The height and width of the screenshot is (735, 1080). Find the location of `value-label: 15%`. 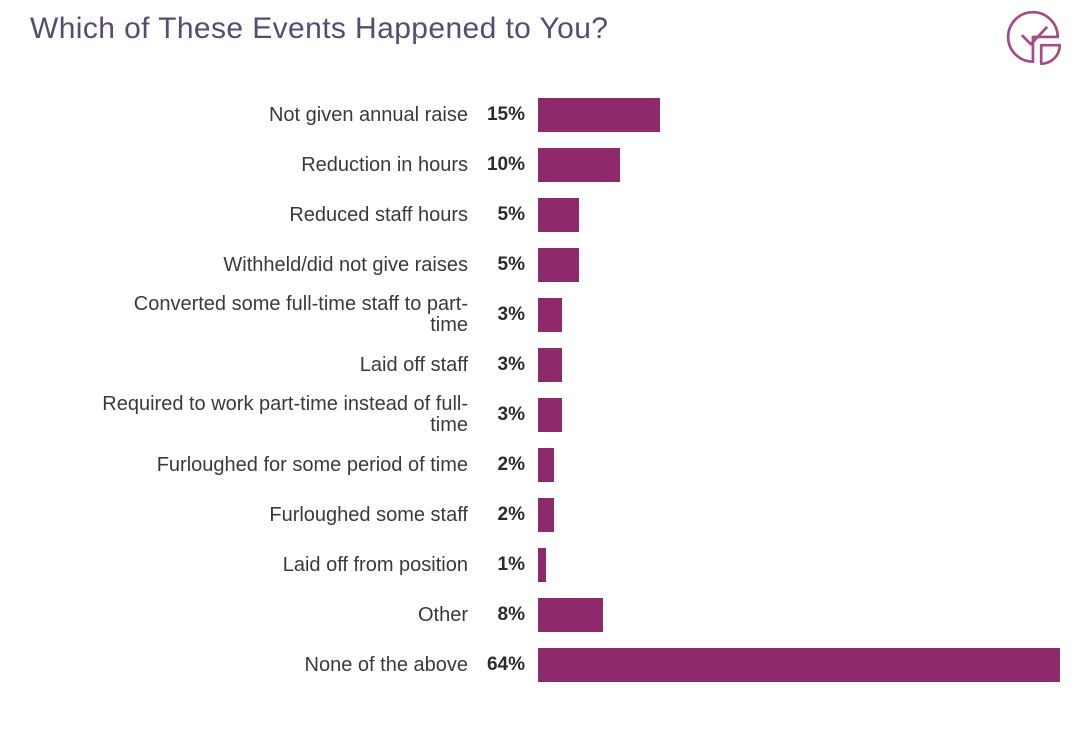

value-label: 15% is located at coordinates (505, 114).